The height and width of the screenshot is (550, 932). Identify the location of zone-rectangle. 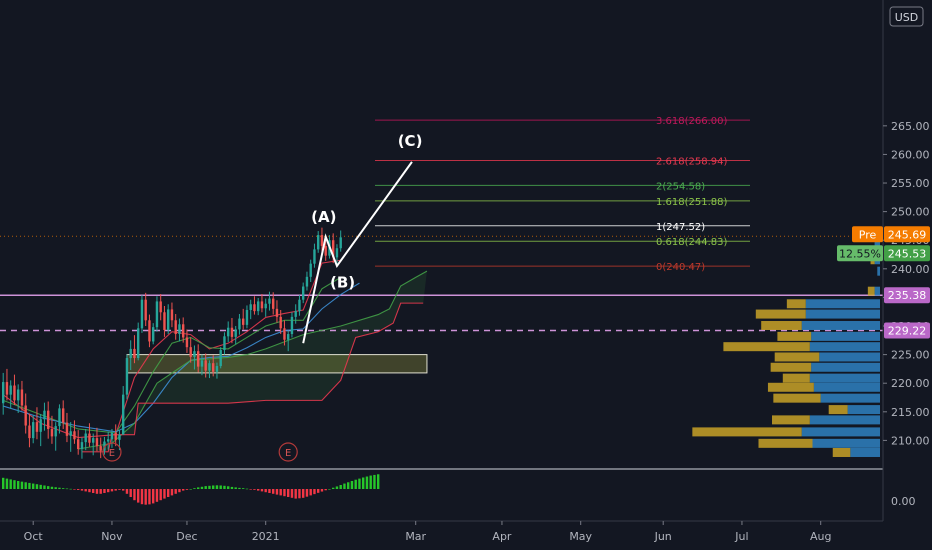
(277, 364).